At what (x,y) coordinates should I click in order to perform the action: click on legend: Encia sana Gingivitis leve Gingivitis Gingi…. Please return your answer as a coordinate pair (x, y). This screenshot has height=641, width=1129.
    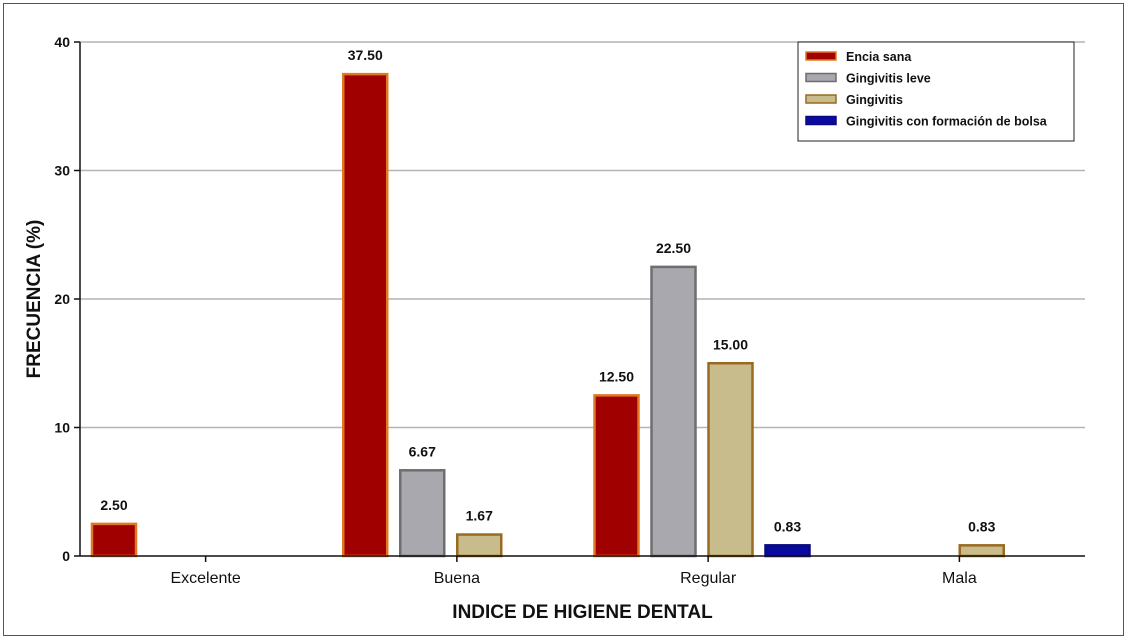
    Looking at the image, I should click on (936, 91).